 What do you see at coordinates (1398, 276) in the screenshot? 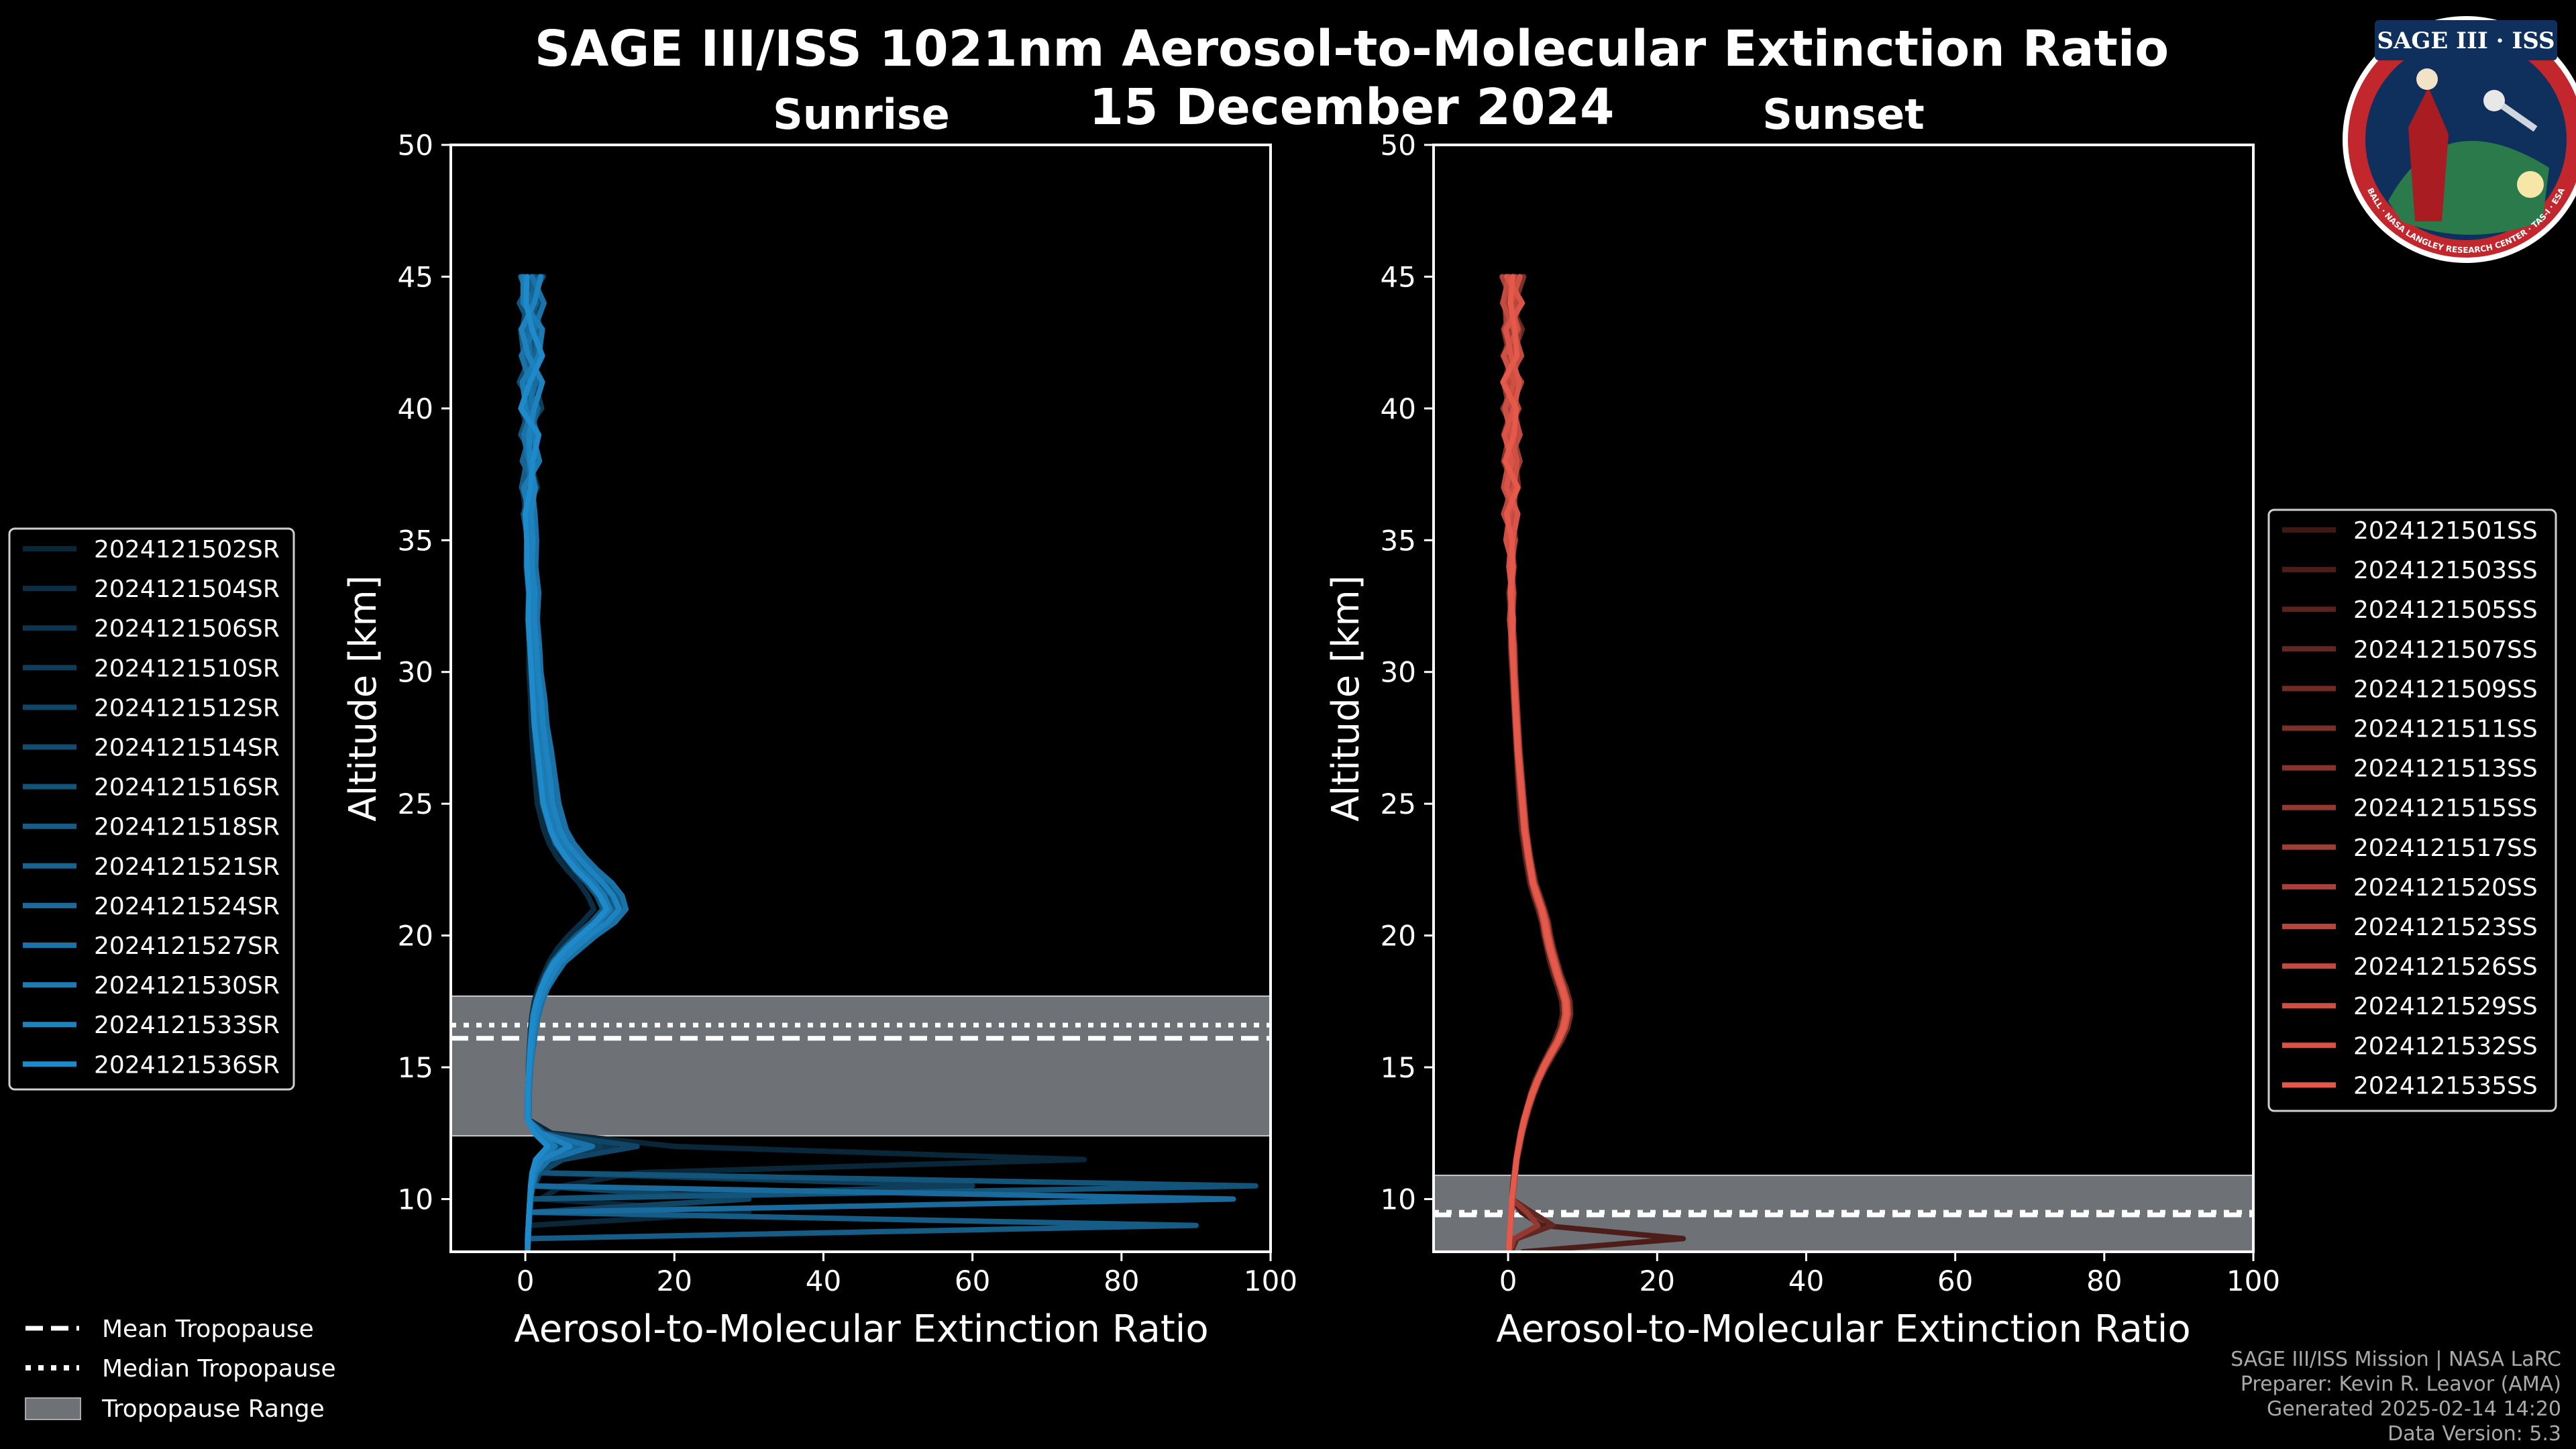
I see `ss-ytick-label-45: 45` at bounding box center [1398, 276].